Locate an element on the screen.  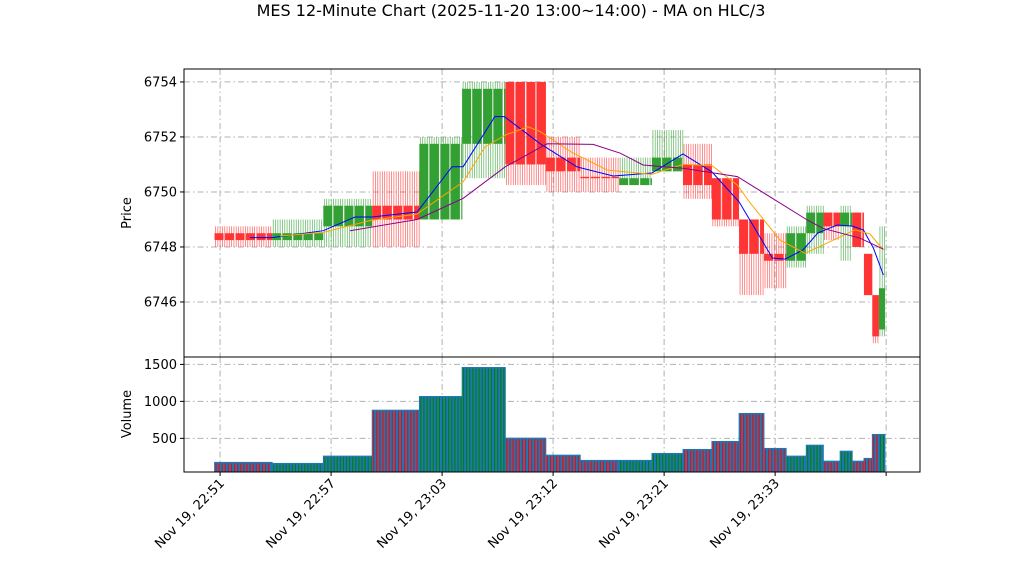
price-y-axis: 6746 6748 6750 6752 6754 is located at coordinates (164, 192).